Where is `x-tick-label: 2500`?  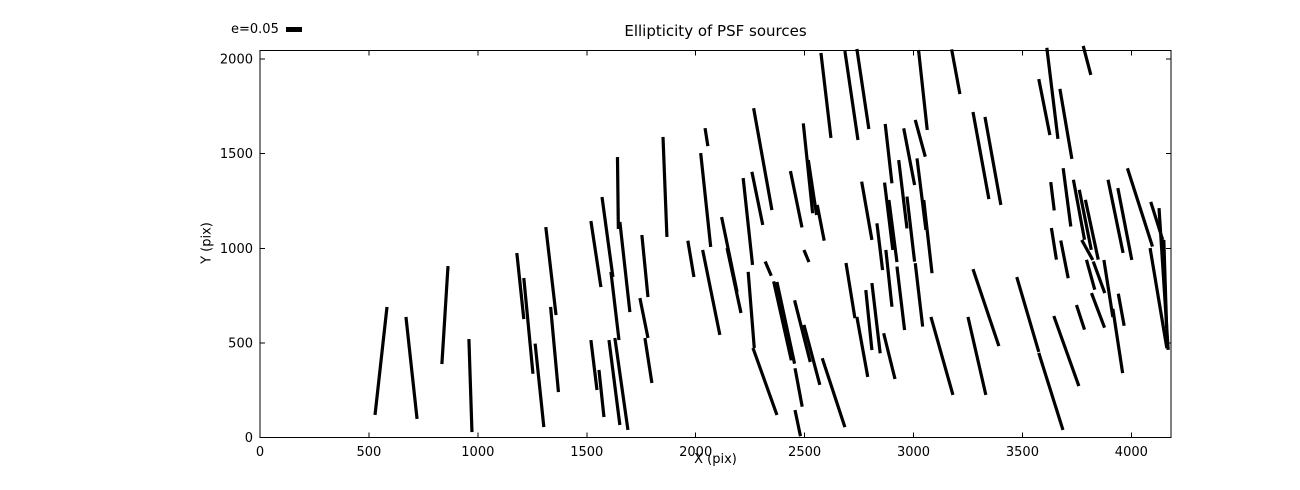
x-tick-label: 2500 is located at coordinates (804, 452).